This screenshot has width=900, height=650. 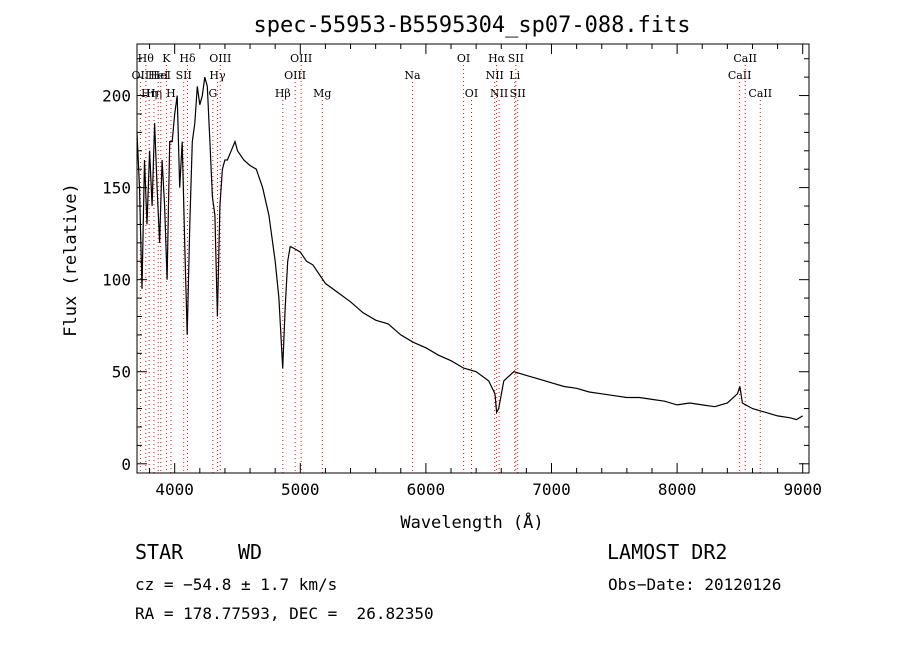 What do you see at coordinates (300, 489) in the screenshot?
I see `x-tick-label: 5000` at bounding box center [300, 489].